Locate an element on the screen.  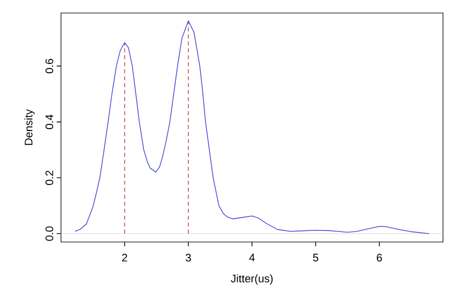
x-tick-label: 6 is located at coordinates (379, 258).